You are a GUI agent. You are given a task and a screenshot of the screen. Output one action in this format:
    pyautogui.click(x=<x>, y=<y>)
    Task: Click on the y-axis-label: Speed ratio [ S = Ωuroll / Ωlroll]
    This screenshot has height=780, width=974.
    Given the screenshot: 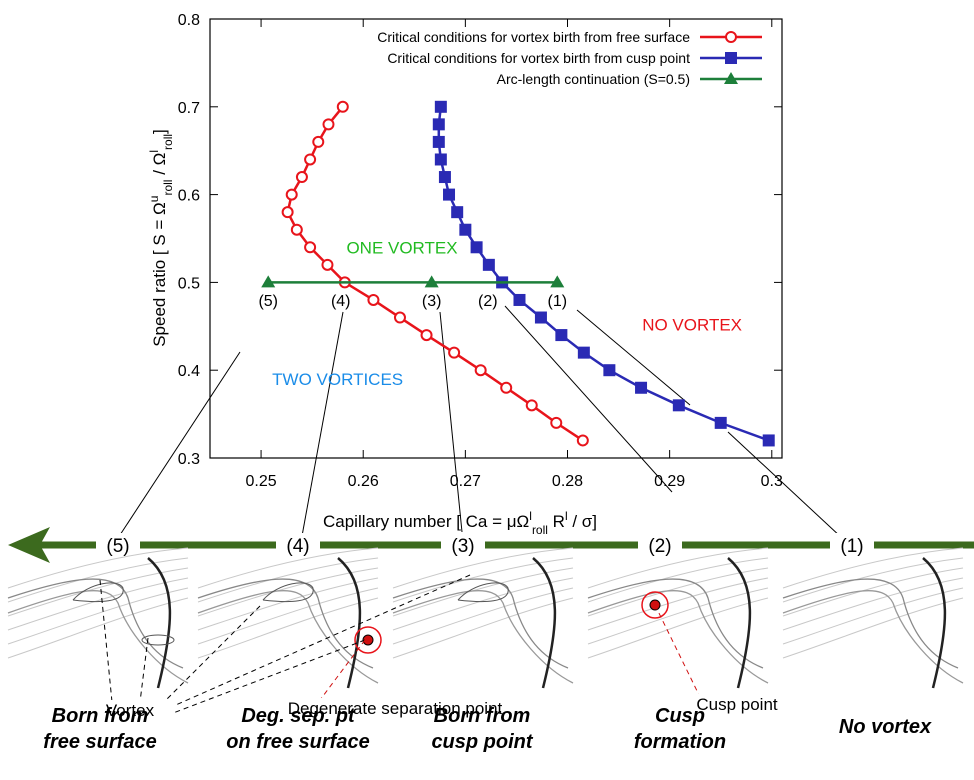 What is the action you would take?
    pyautogui.click(x=161, y=238)
    